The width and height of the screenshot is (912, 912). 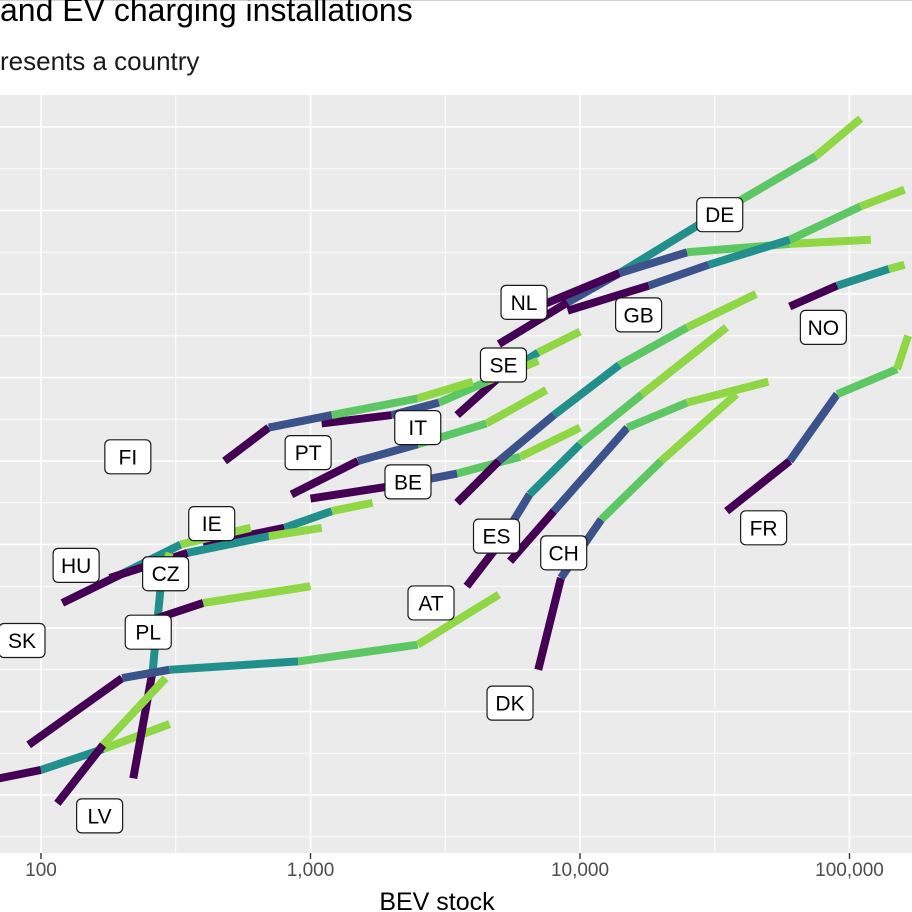 I want to click on x-tick-label: 100, so click(x=41, y=870).